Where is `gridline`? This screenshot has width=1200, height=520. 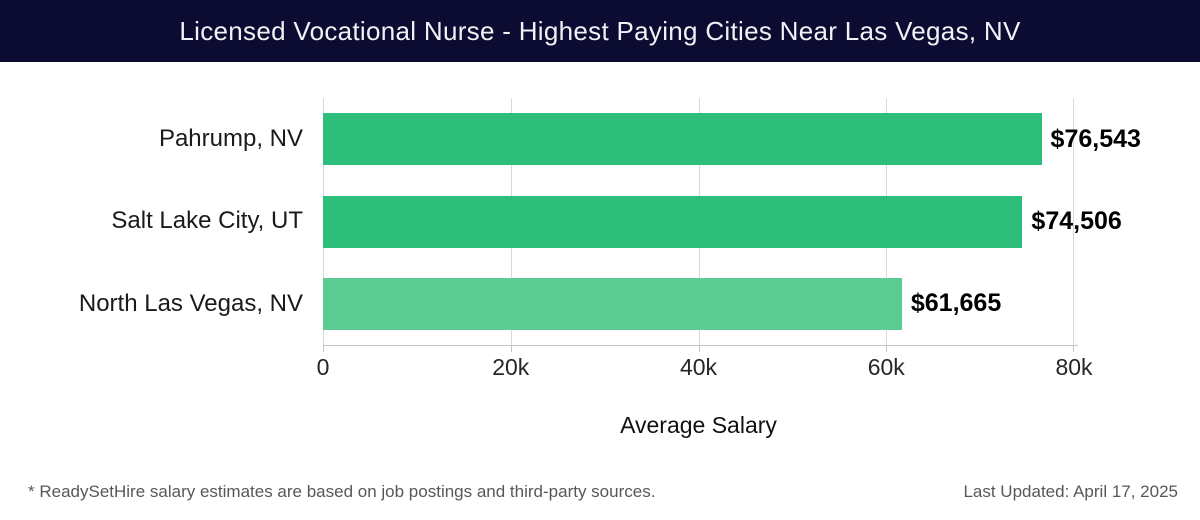
gridline is located at coordinates (1073, 221).